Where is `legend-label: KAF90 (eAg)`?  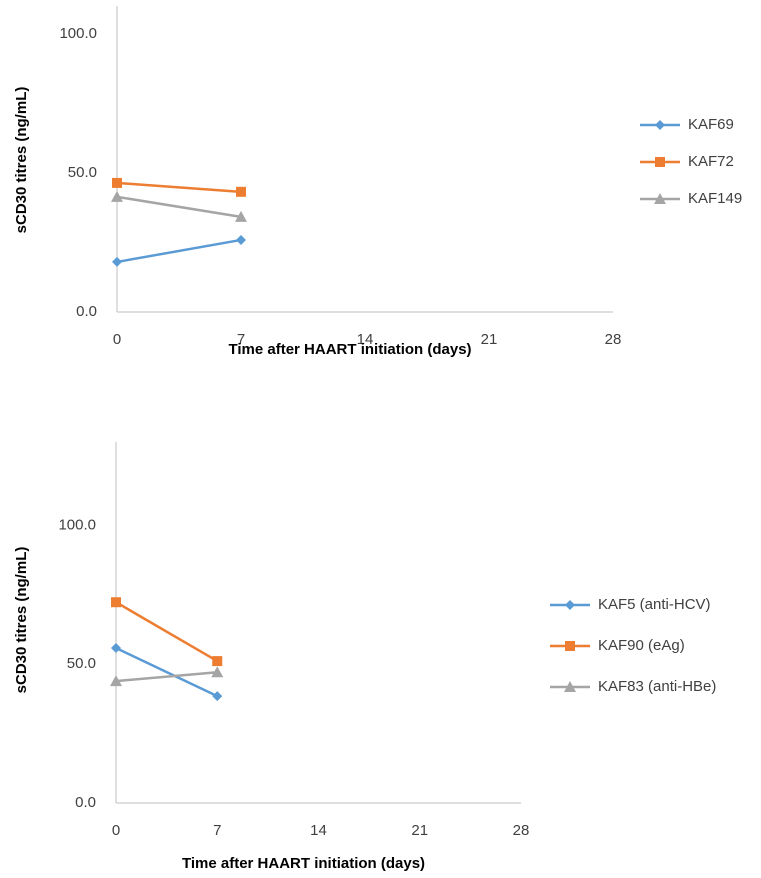
legend-label: KAF90 (eAg) is located at coordinates (641, 645).